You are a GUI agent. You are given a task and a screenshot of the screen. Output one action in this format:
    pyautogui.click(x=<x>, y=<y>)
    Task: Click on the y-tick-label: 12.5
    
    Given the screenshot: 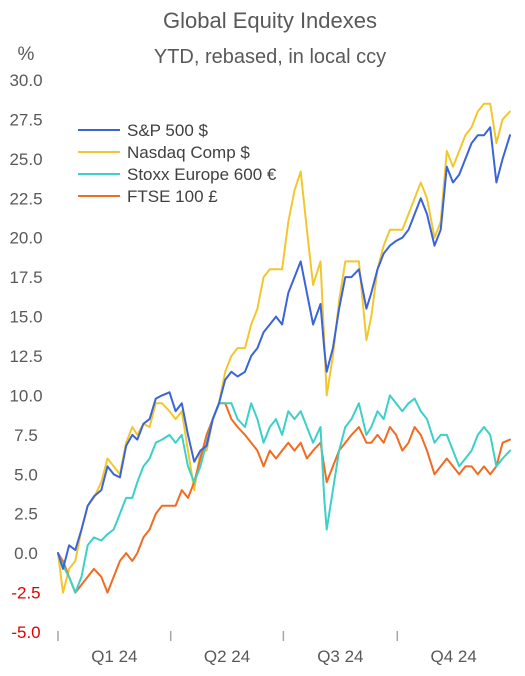 What is the action you would take?
    pyautogui.click(x=25, y=356)
    